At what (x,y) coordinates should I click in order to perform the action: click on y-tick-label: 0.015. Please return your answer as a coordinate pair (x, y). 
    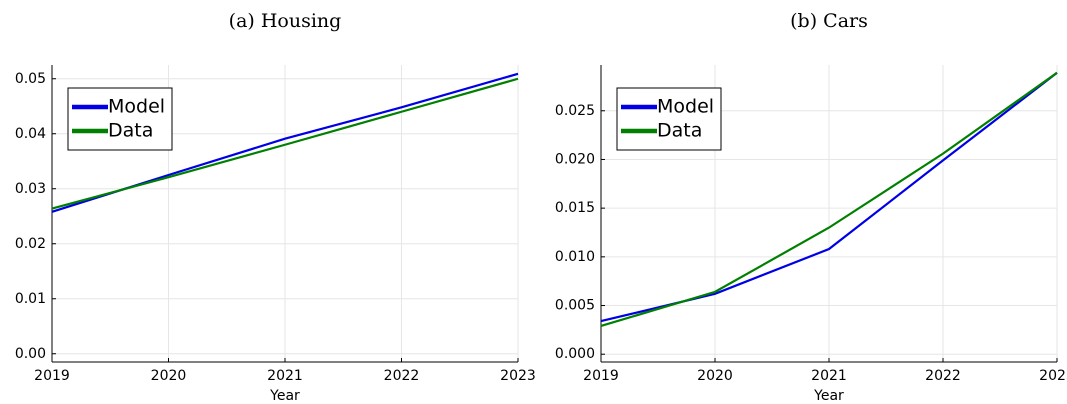
    Looking at the image, I should click on (575, 208).